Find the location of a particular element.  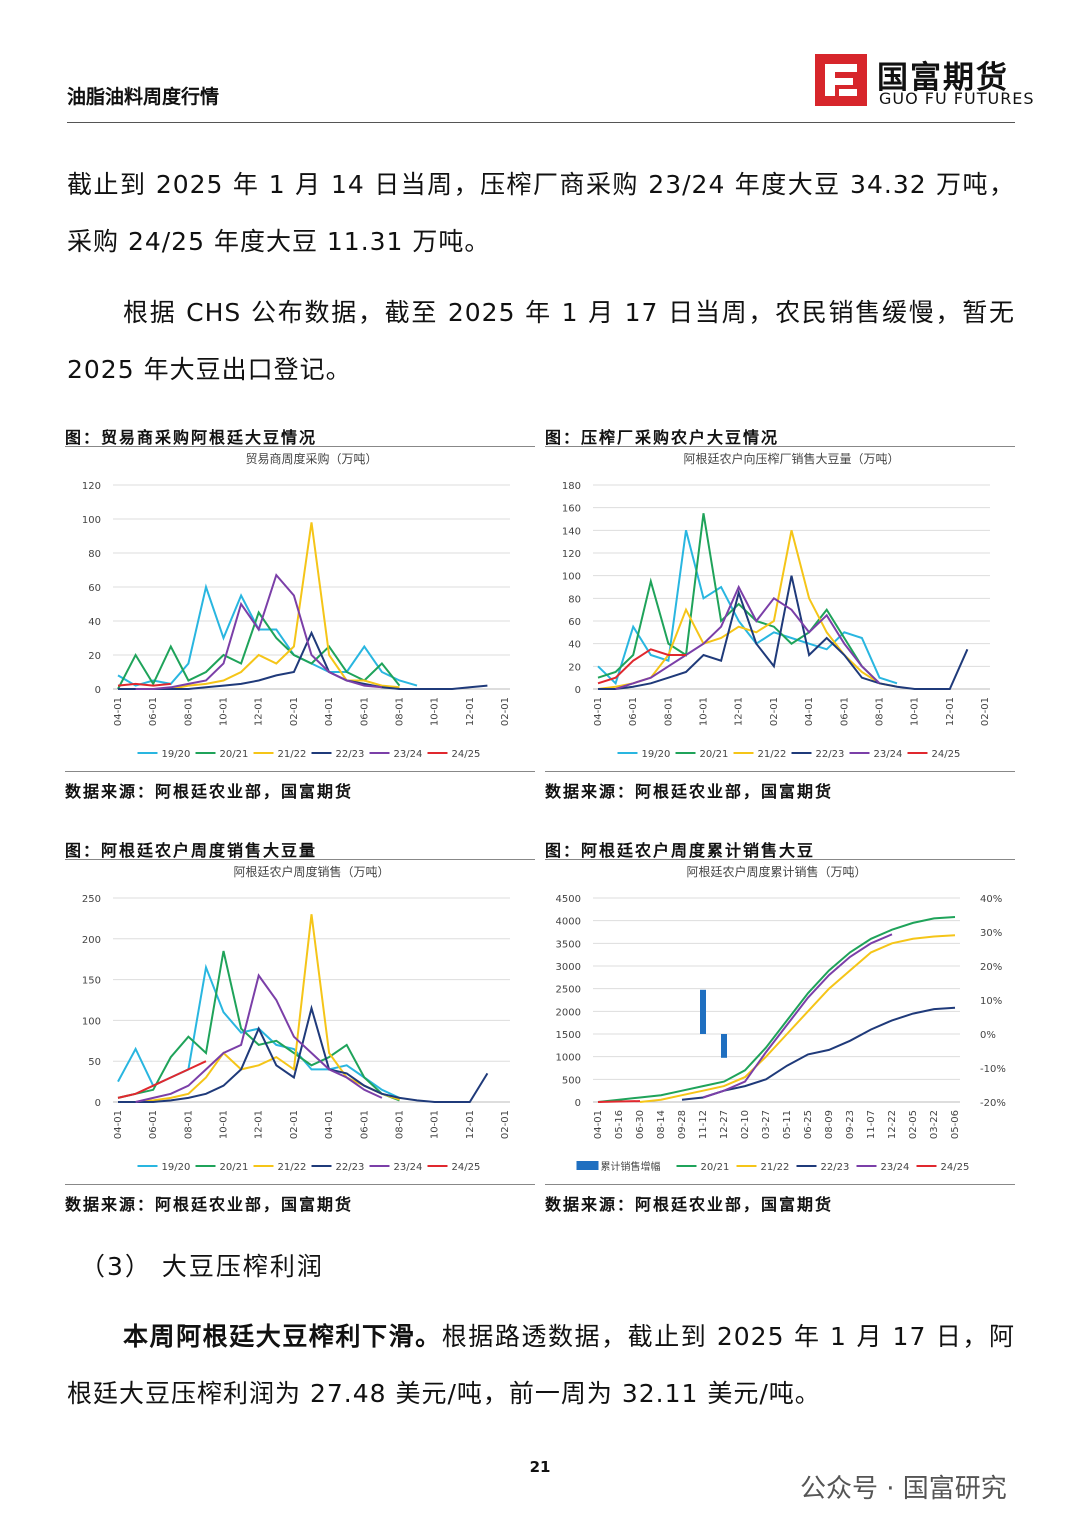

x-tick-label: 09-28 is located at coordinates (682, 1124).